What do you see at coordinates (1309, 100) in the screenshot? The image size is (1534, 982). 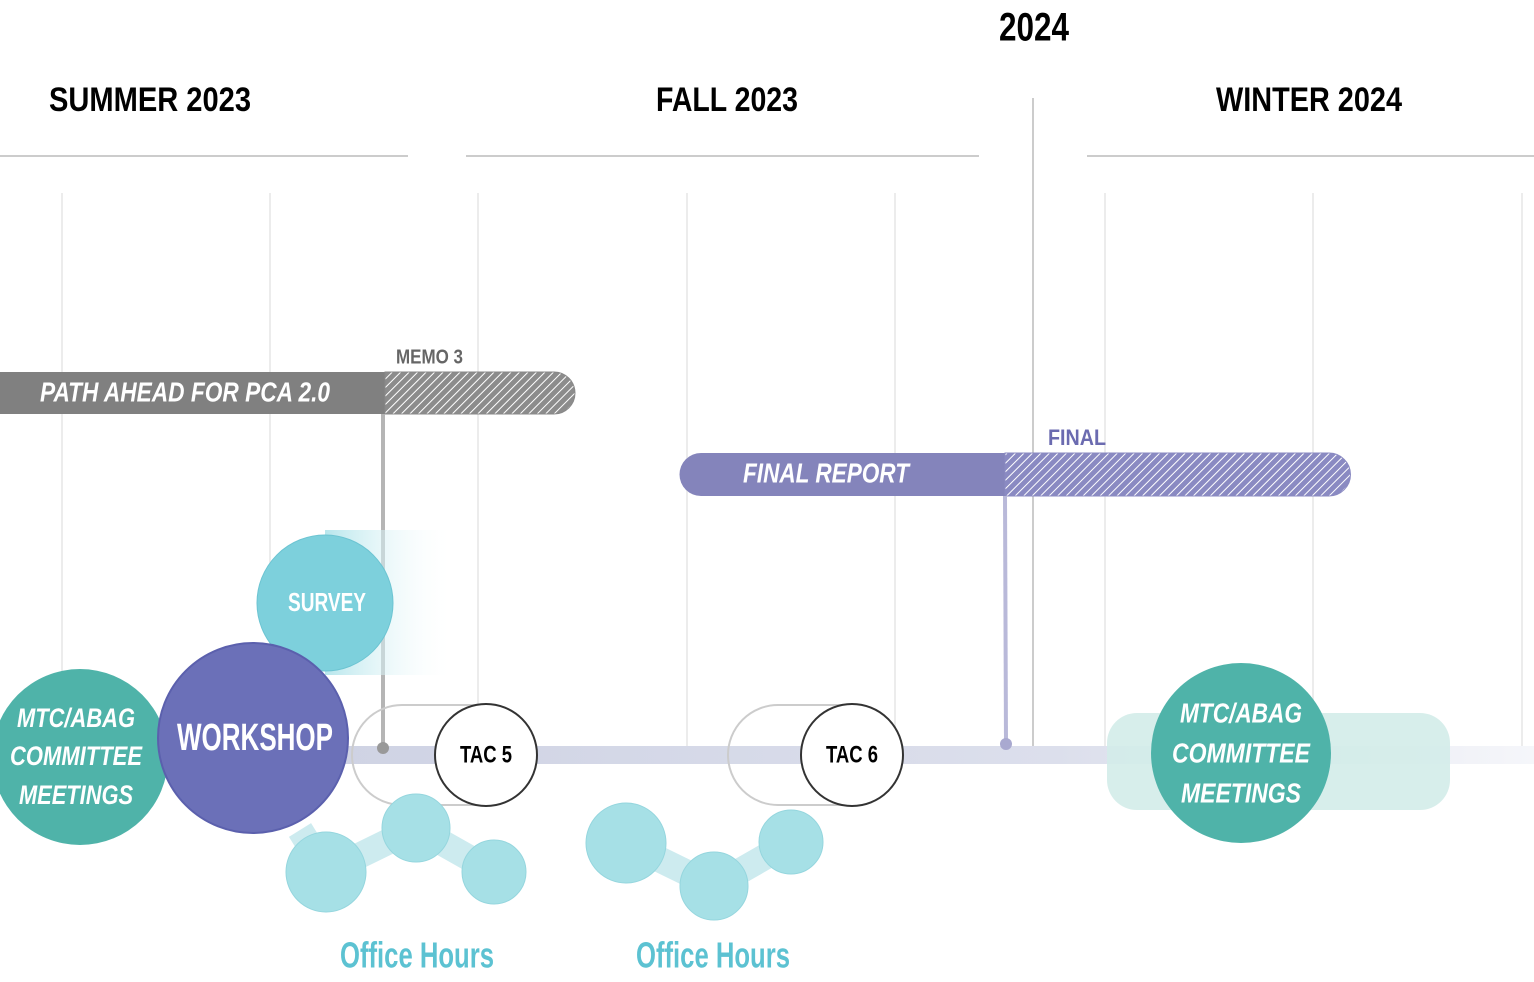 I see `season-label: WINTER 2024` at bounding box center [1309, 100].